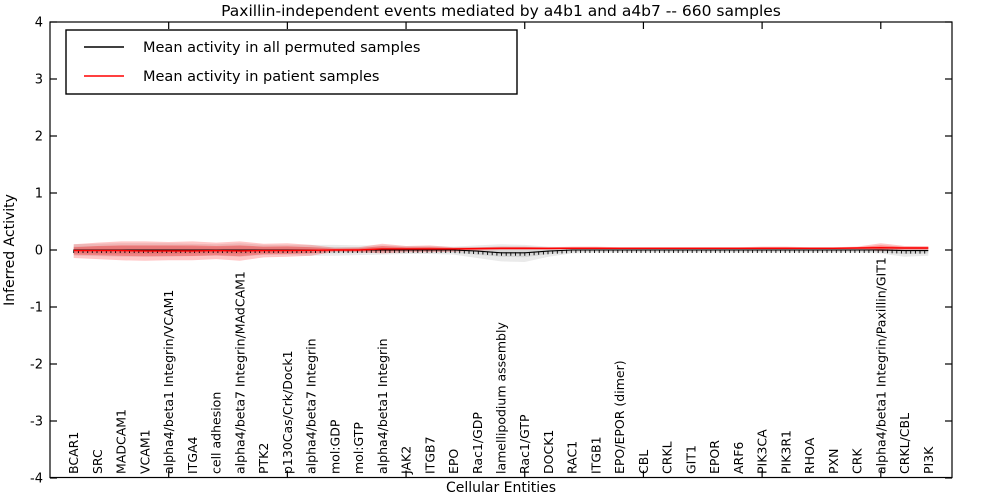  Describe the element at coordinates (36, 308) in the screenshot. I see `y-tick-label: -1` at that location.